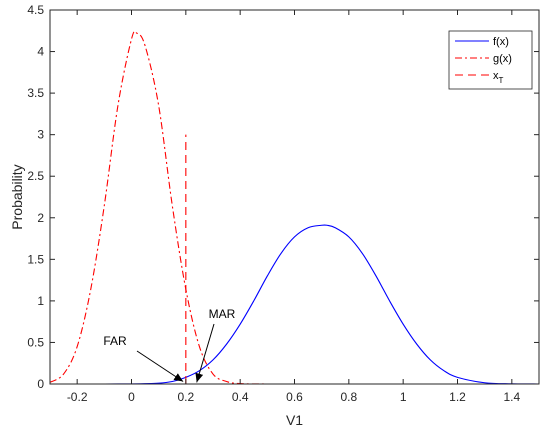 Image resolution: width=550 pixels, height=434 pixels. What do you see at coordinates (40, 301) in the screenshot?
I see `y-tick-label: 1` at bounding box center [40, 301].